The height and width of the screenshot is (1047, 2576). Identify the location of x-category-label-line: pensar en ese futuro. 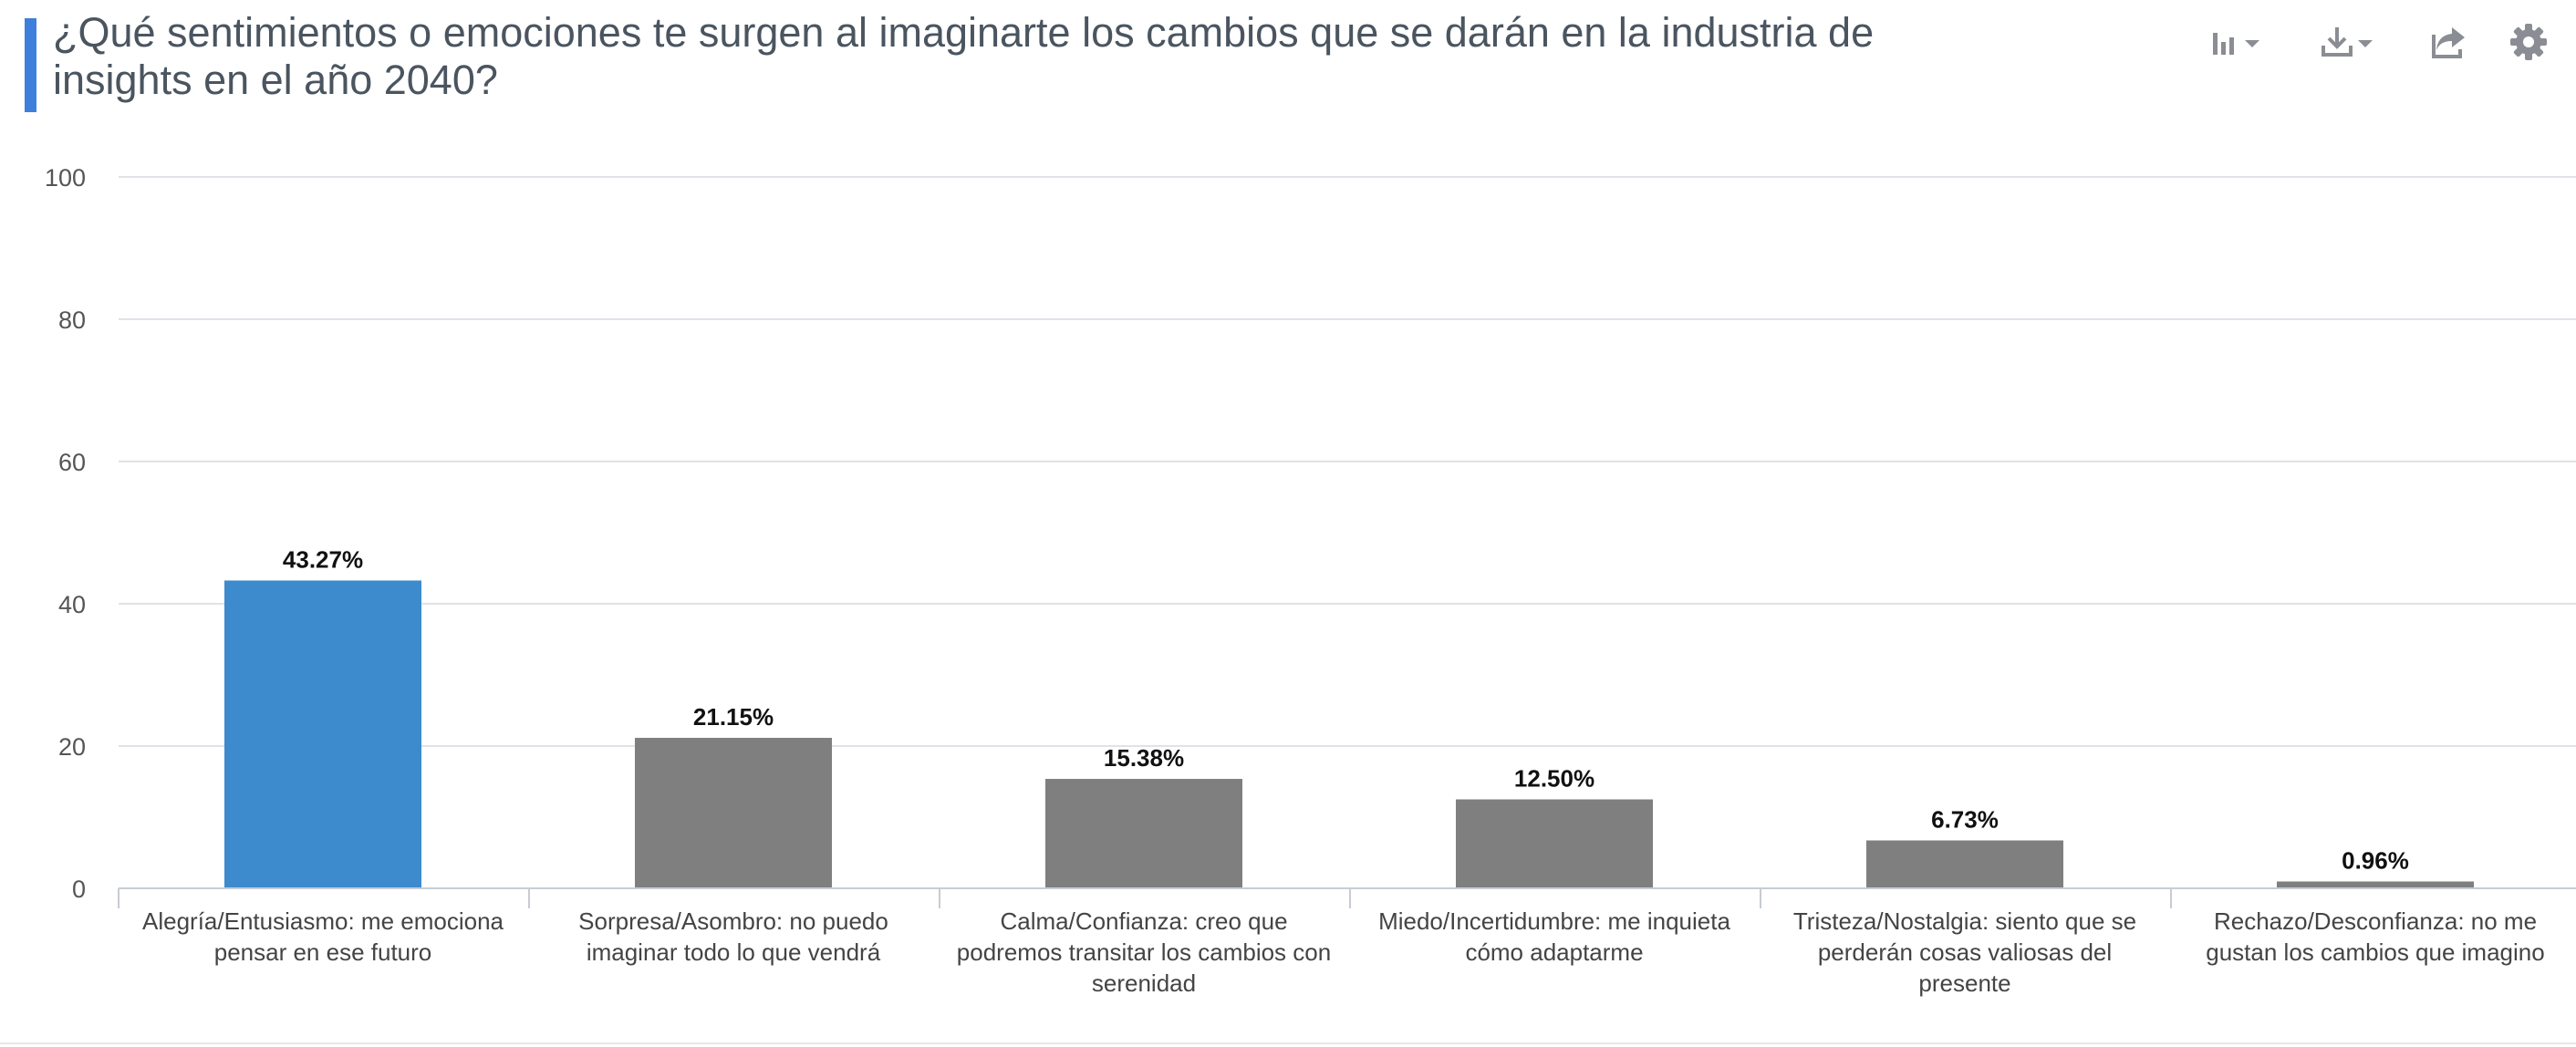
(323, 952).